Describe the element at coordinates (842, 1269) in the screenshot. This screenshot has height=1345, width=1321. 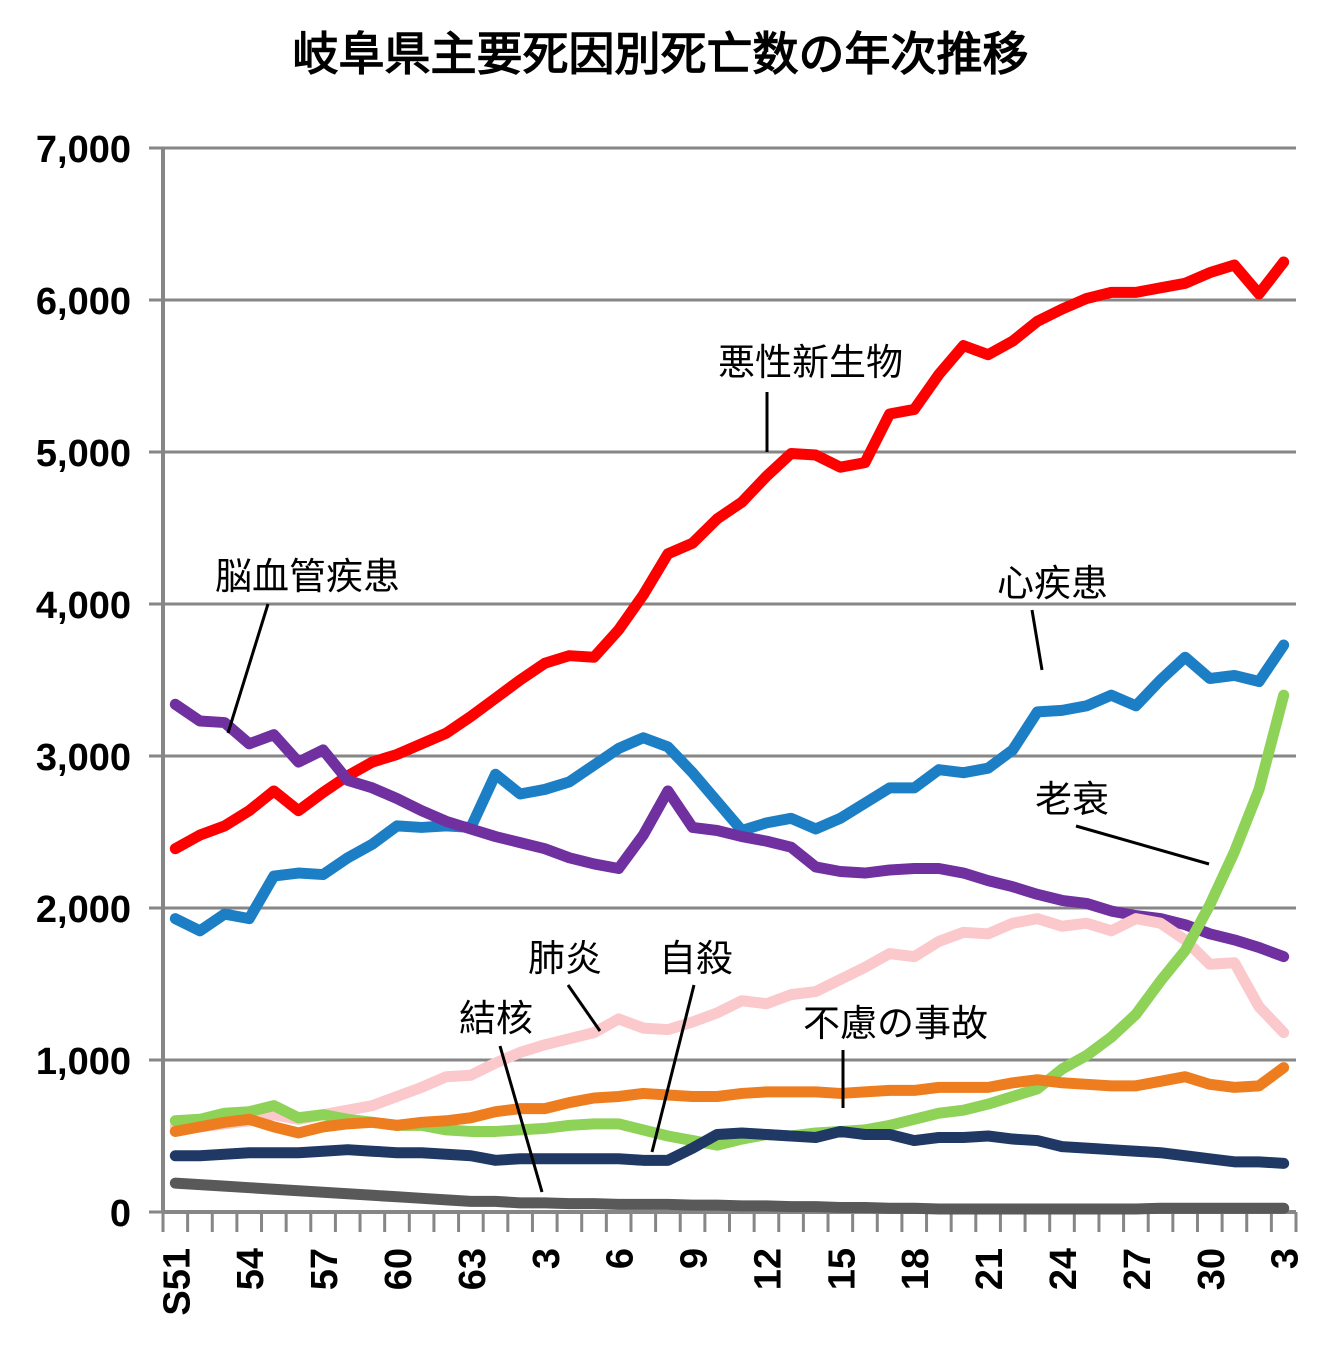
I see `x-axis-tick-label: 15` at that location.